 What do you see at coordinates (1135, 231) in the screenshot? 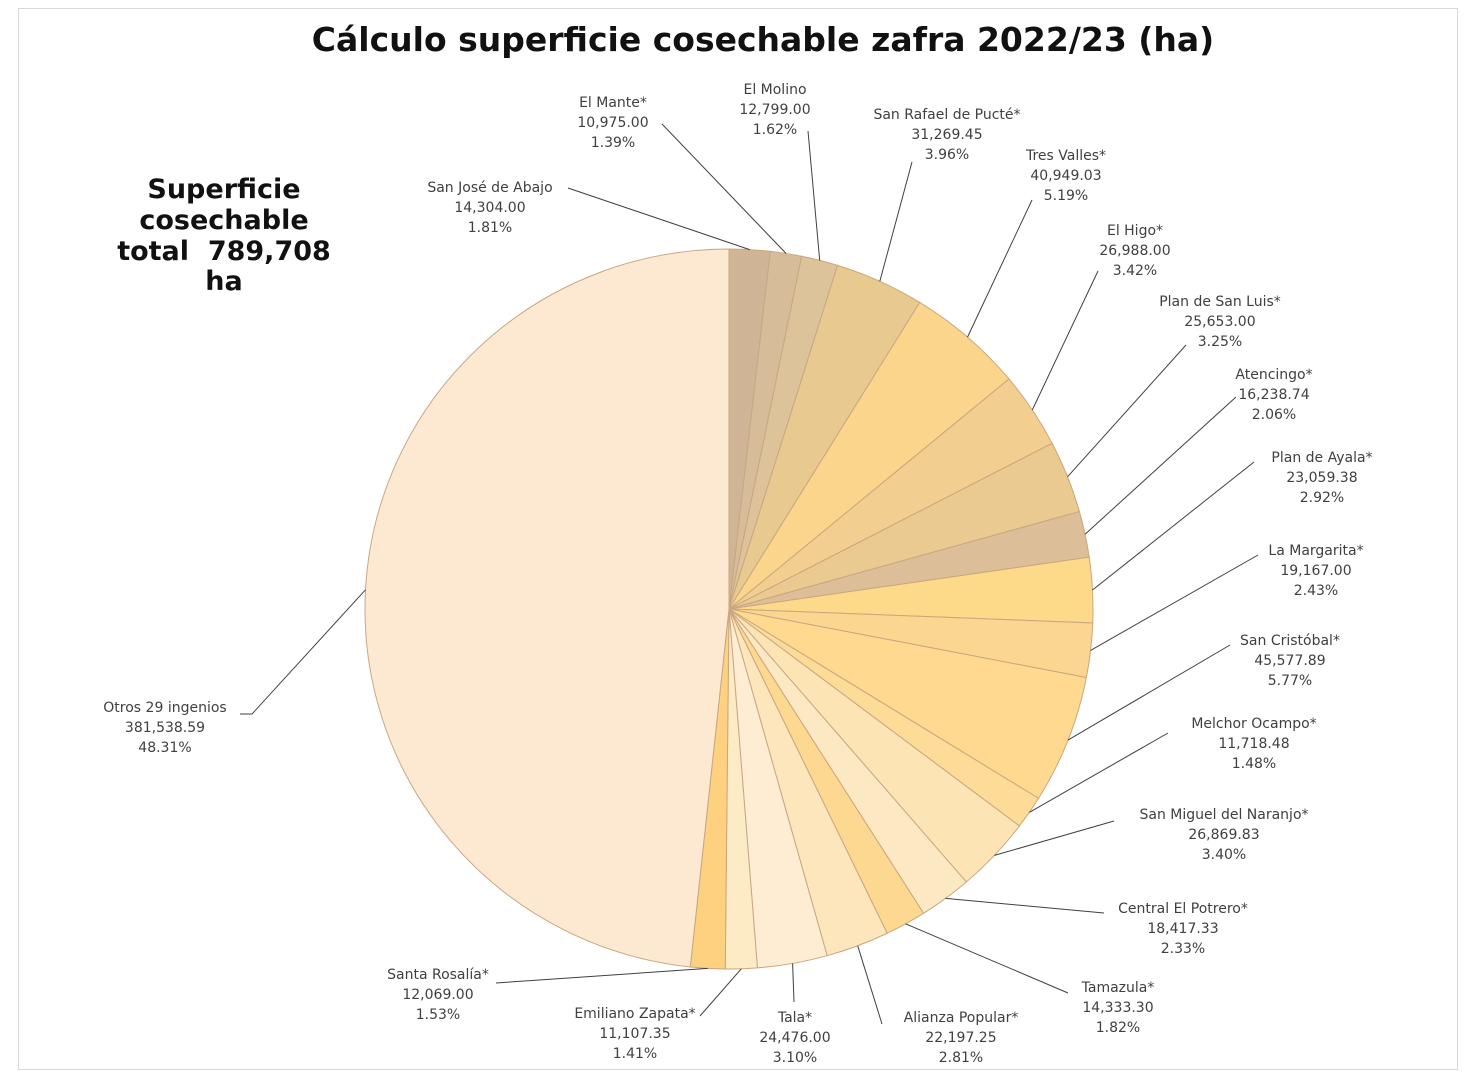
I see `slice-label-6: El Higo*` at bounding box center [1135, 231].